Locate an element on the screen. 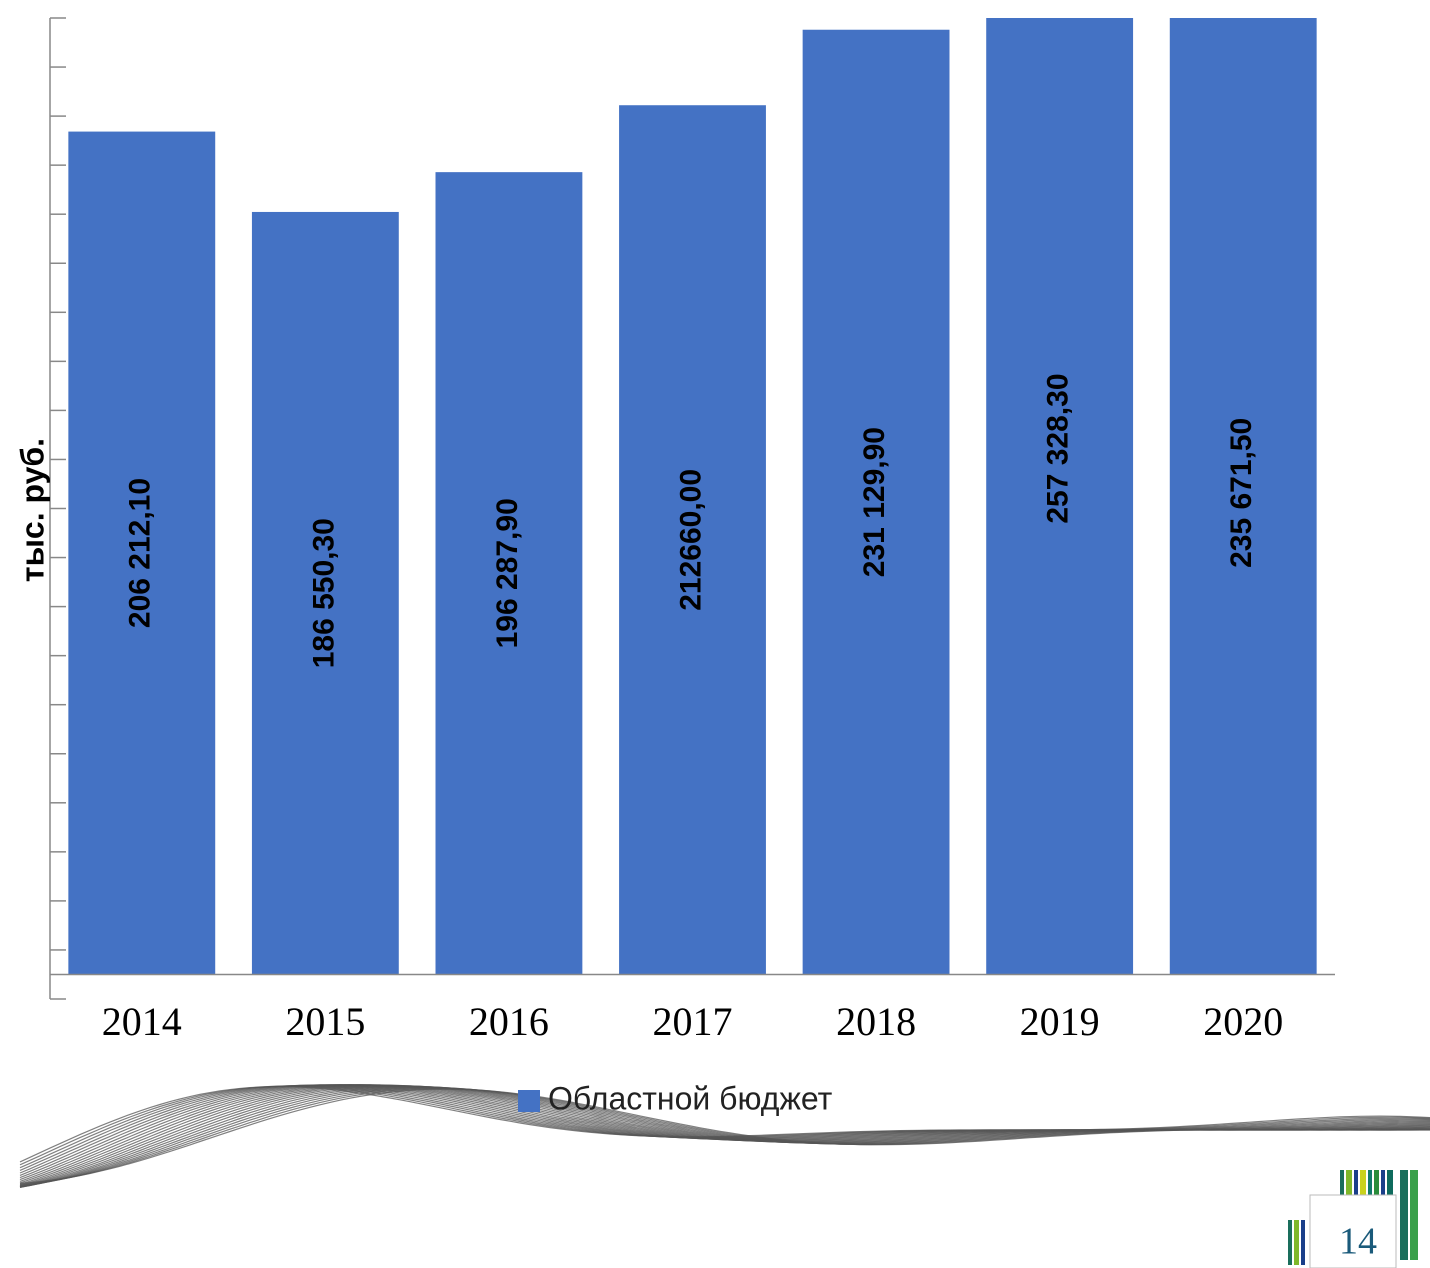 This screenshot has width=1430, height=1268. value-label: 235 671,50 is located at coordinates (1241, 493).